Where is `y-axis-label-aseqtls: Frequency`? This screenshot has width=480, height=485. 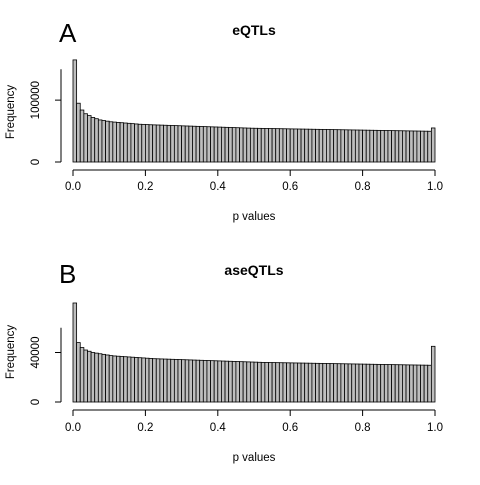 y-axis-label-aseqtls: Frequency is located at coordinates (11, 352).